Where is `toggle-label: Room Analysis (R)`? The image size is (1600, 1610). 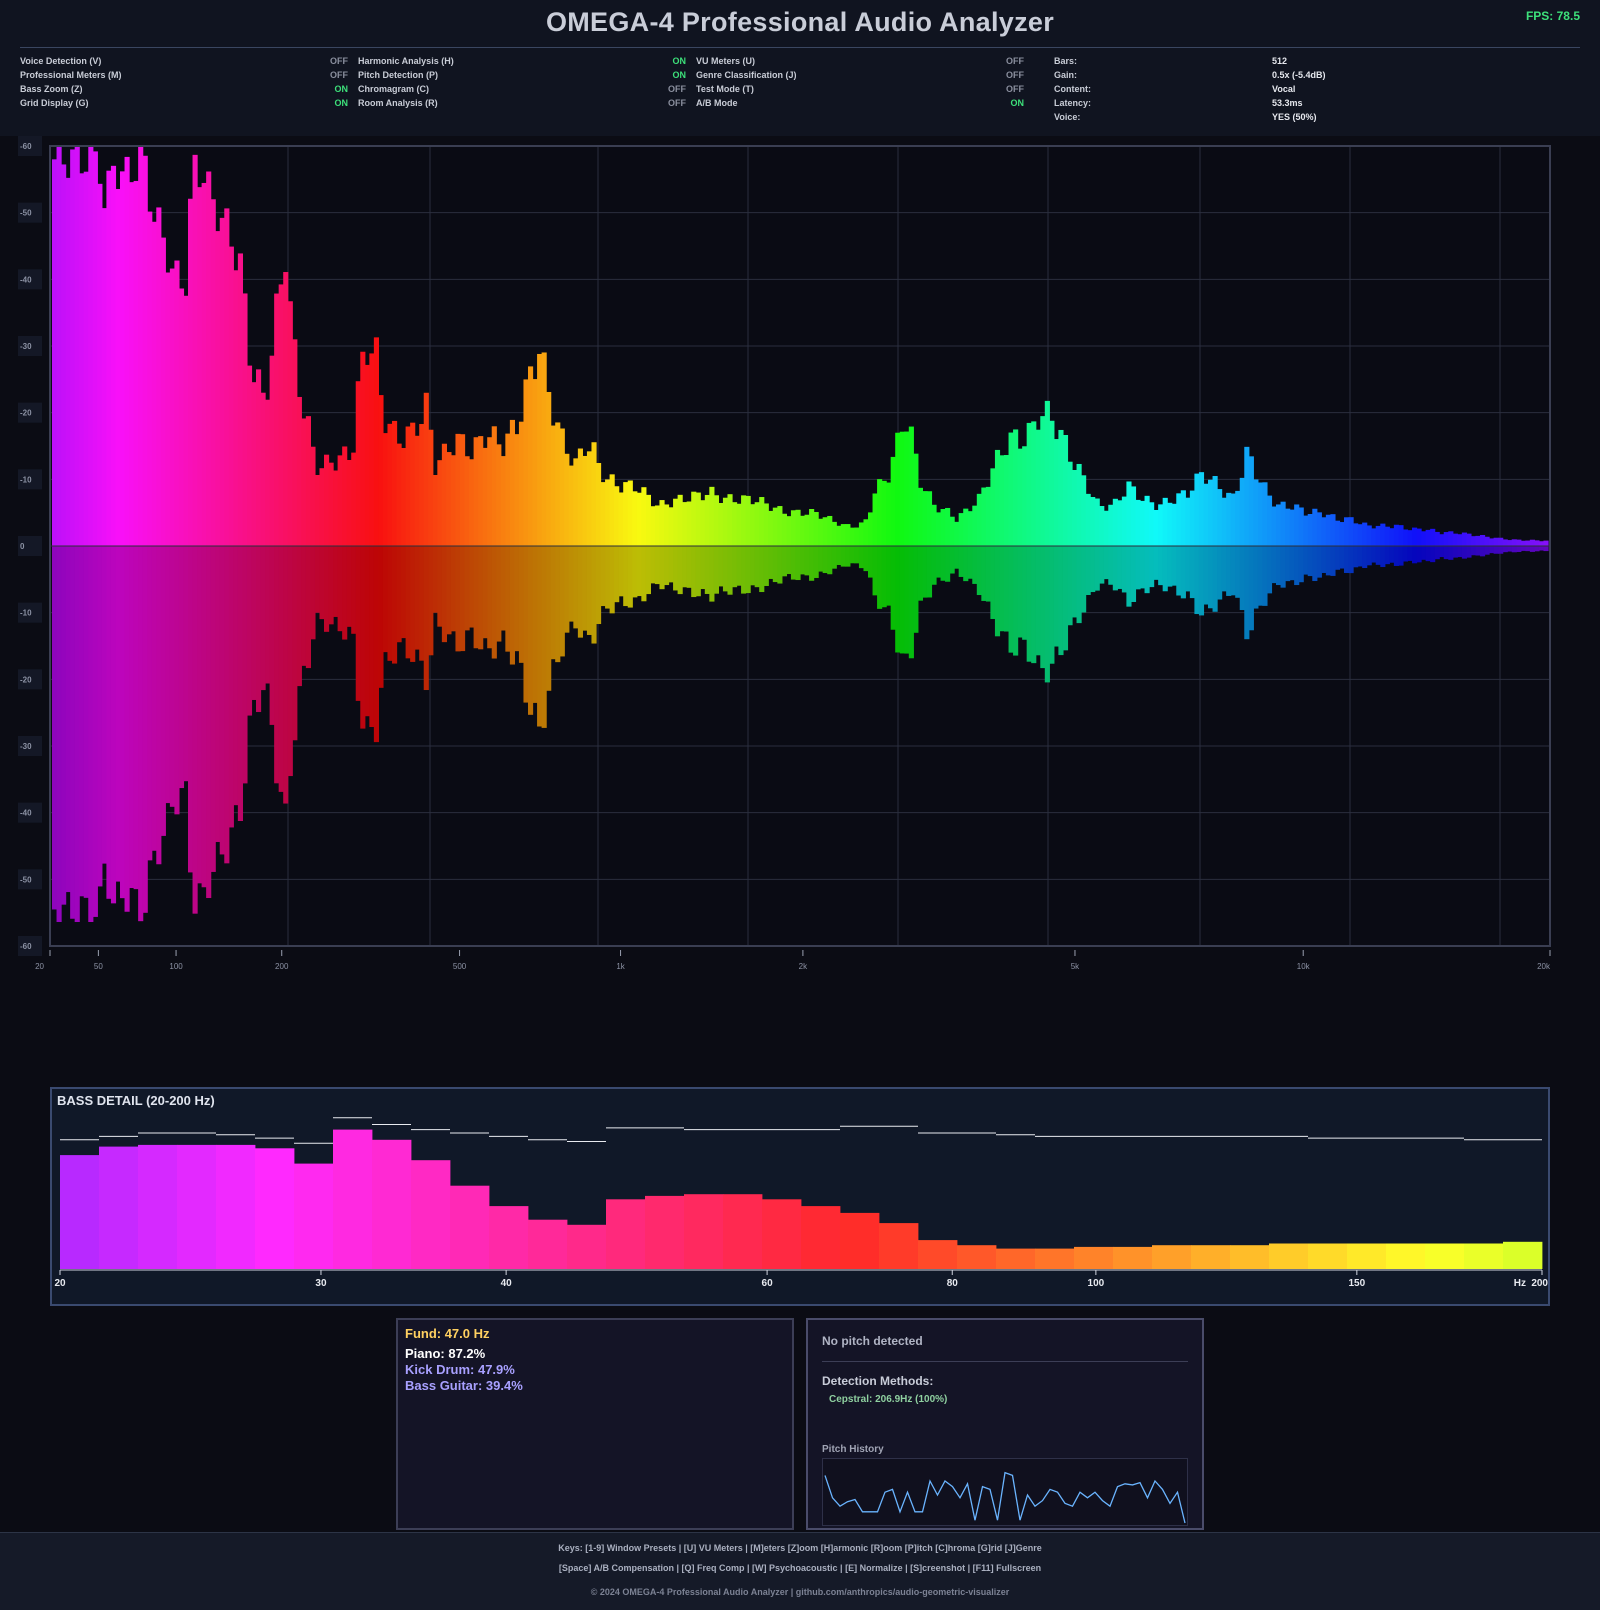 toggle-label: Room Analysis (R) is located at coordinates (398, 103).